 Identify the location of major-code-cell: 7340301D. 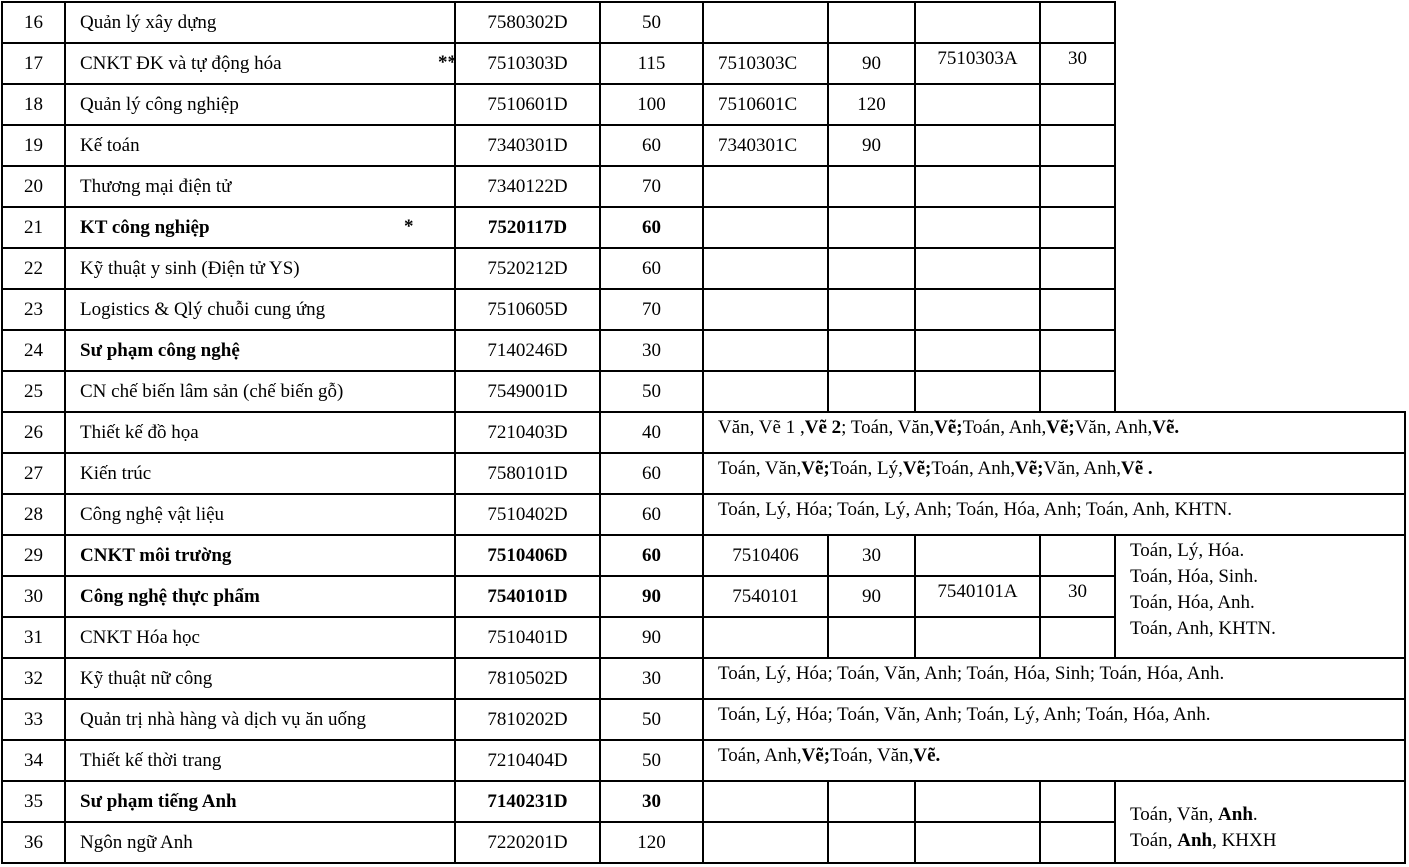
(527, 145).